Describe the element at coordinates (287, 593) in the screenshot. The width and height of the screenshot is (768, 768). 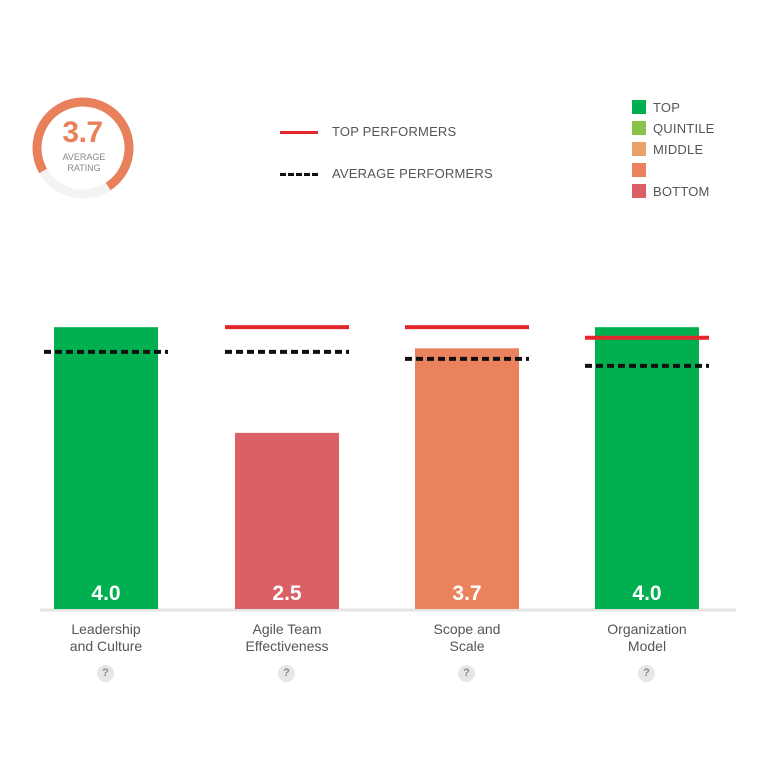
I see `bar-value-label: 2.5` at that location.